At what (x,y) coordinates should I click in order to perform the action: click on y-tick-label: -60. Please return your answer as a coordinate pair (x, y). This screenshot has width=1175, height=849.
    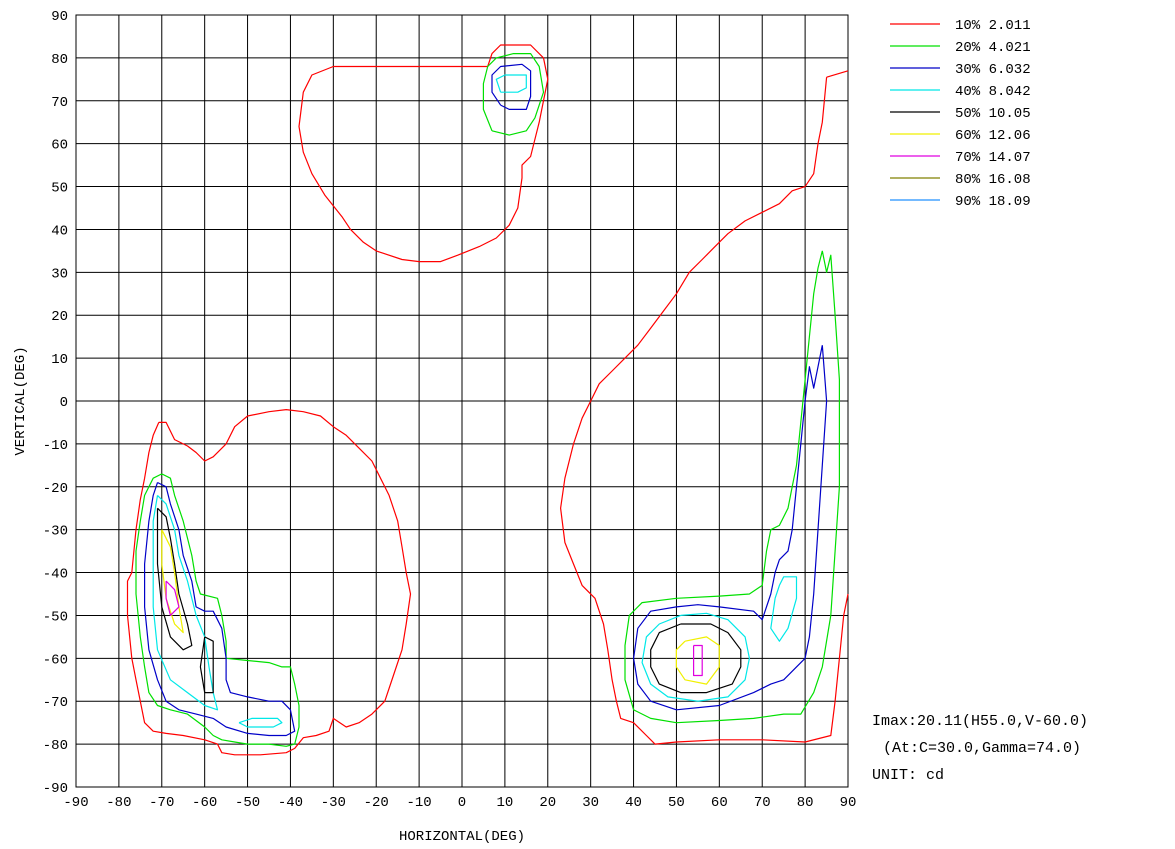
    Looking at the image, I should click on (55, 660).